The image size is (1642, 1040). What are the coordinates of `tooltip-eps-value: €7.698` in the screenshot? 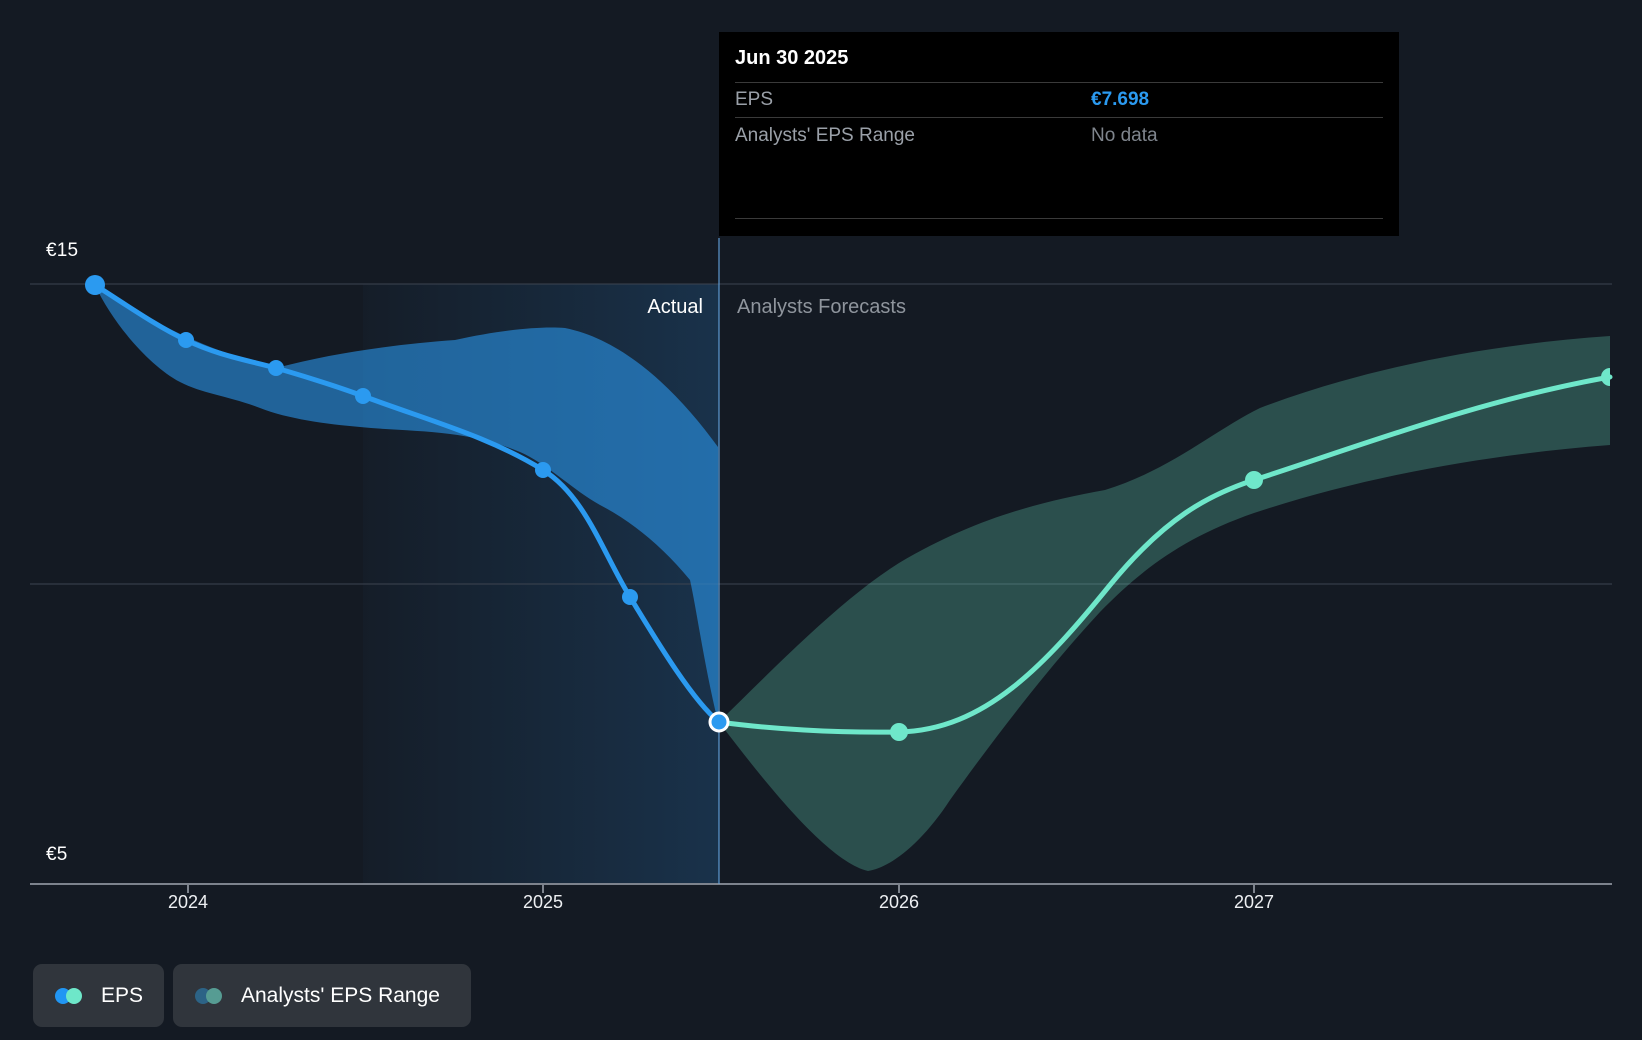 It's located at (1120, 99).